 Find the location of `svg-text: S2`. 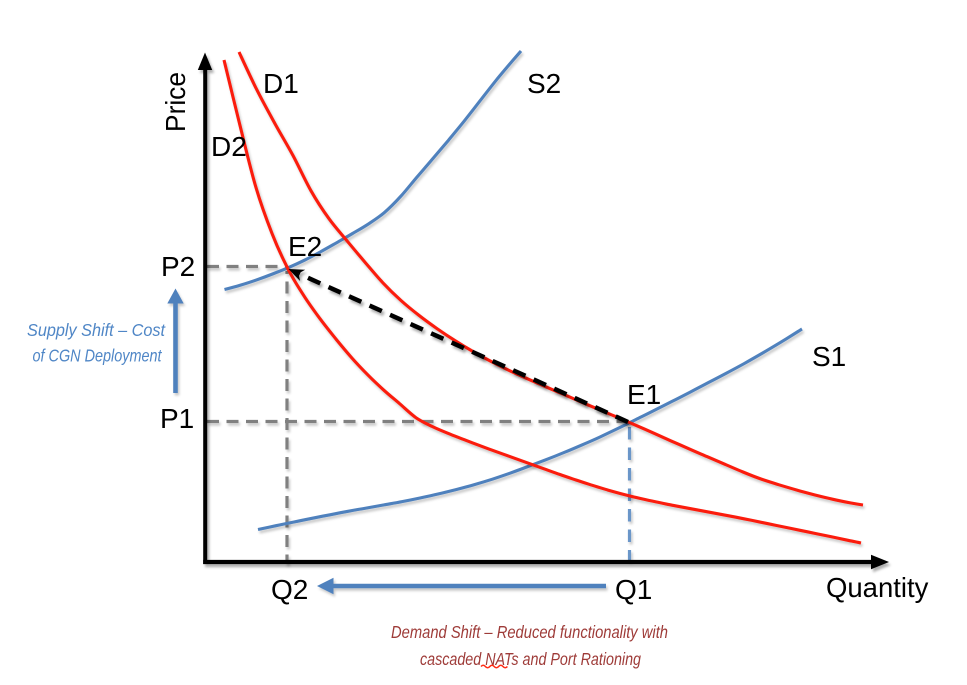

svg-text: S2 is located at coordinates (544, 83).